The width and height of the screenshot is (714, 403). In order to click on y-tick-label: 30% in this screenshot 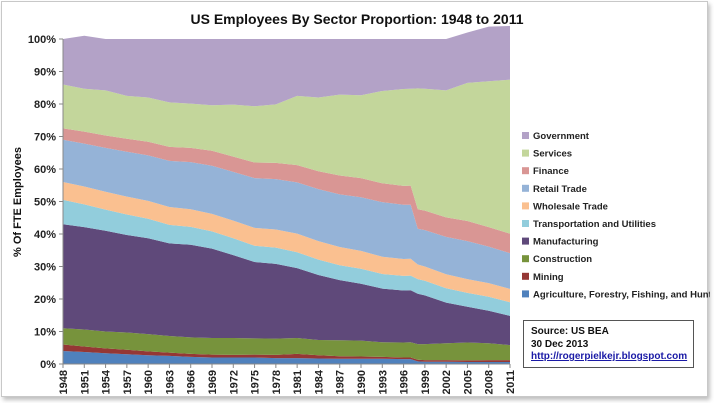, I will do `click(45, 268)`.